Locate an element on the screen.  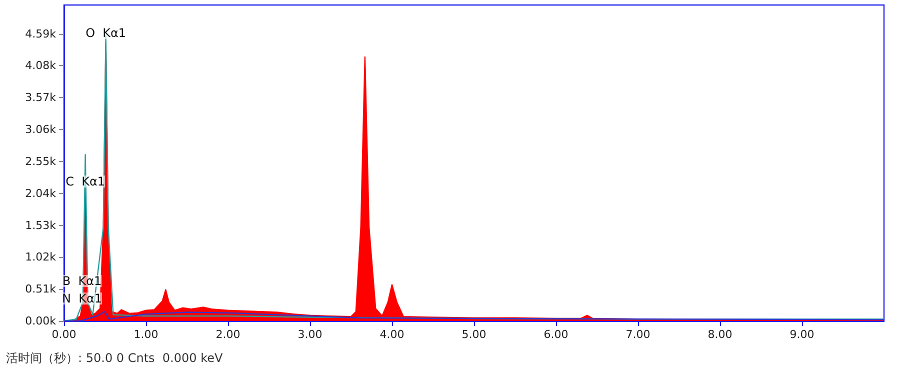
annotation: N Kα1 is located at coordinates (82, 298).